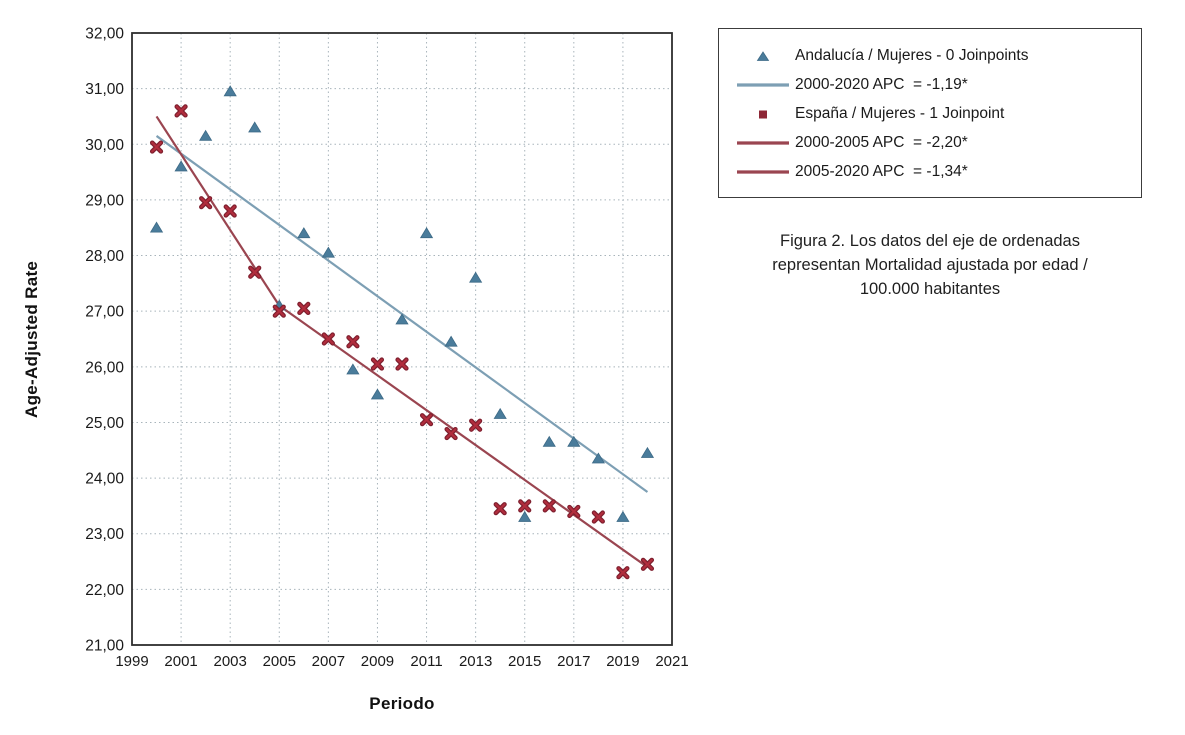 The height and width of the screenshot is (735, 1185). What do you see at coordinates (671, 661) in the screenshot?
I see `svg-text: 2021` at bounding box center [671, 661].